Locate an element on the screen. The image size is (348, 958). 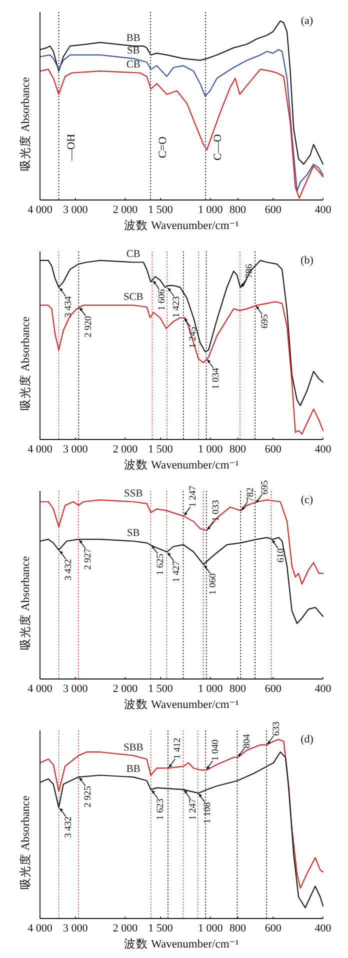
annotation: 786 is located at coordinates (250, 271).